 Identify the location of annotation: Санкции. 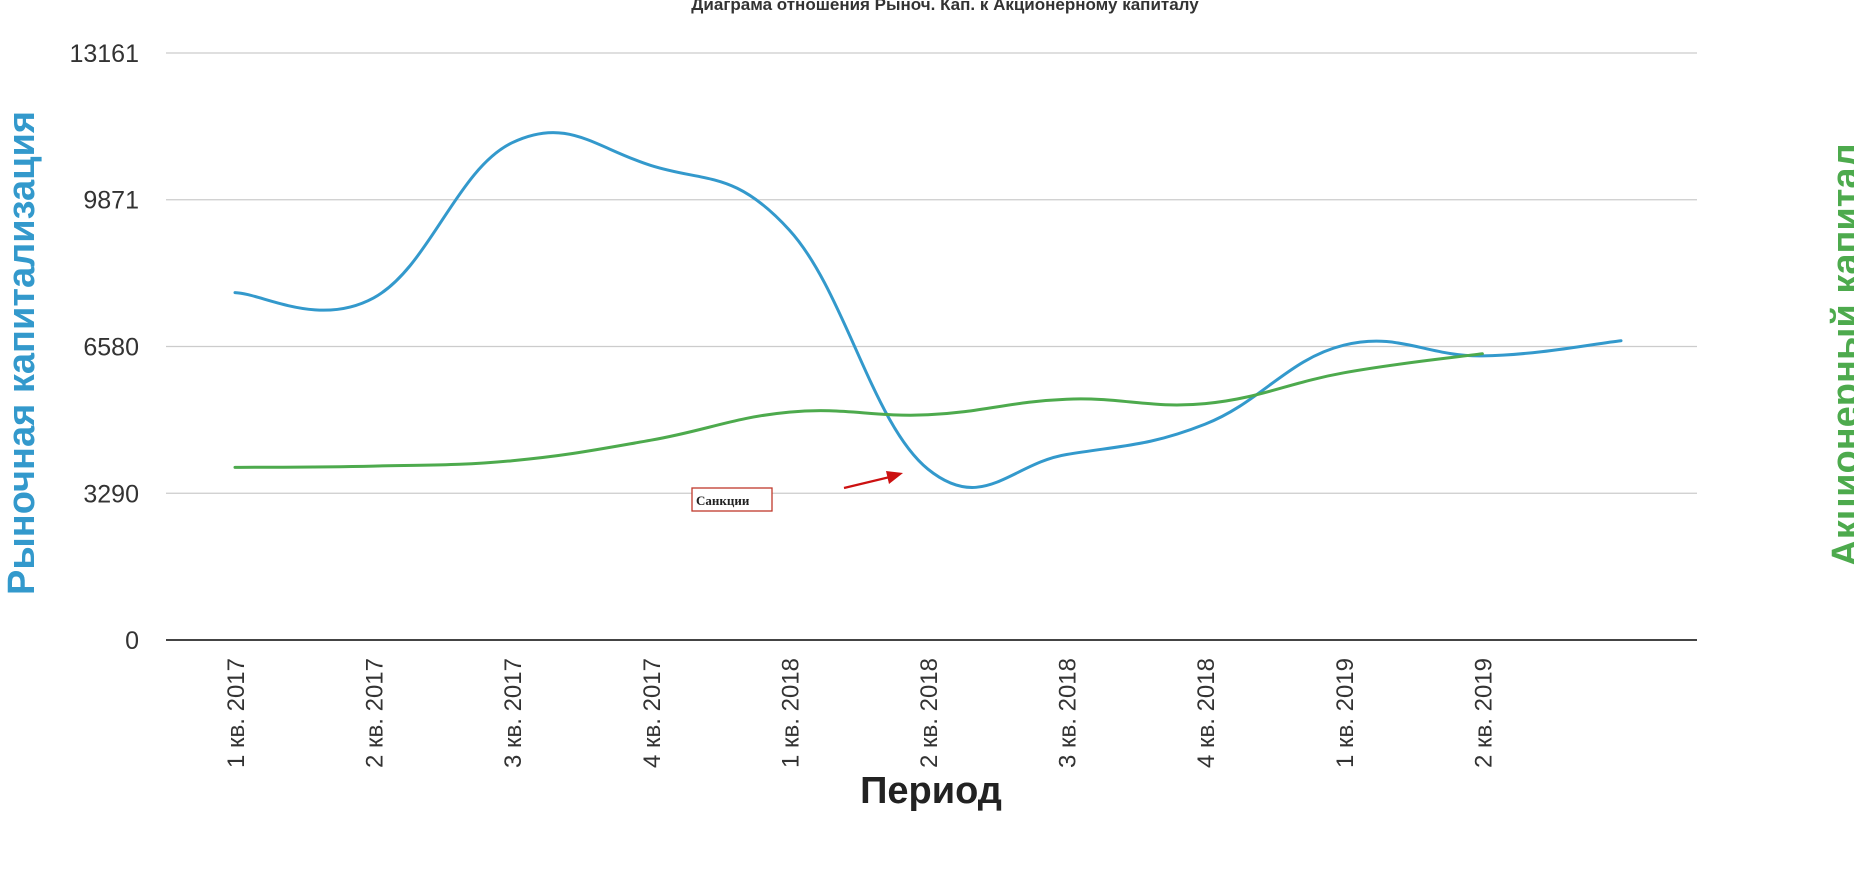
(797, 491).